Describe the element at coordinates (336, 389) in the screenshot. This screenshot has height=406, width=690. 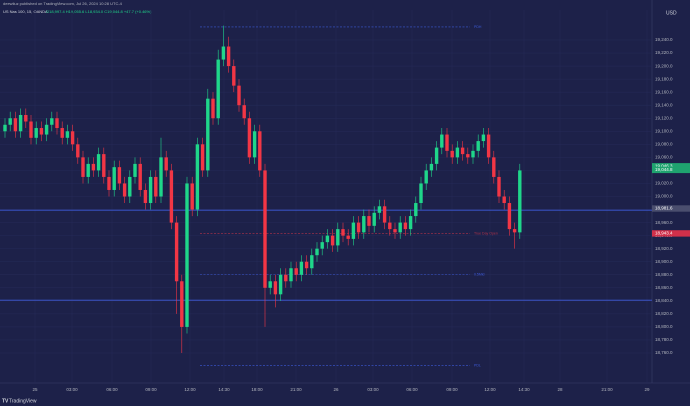
I see `x-tick-label: 26` at that location.